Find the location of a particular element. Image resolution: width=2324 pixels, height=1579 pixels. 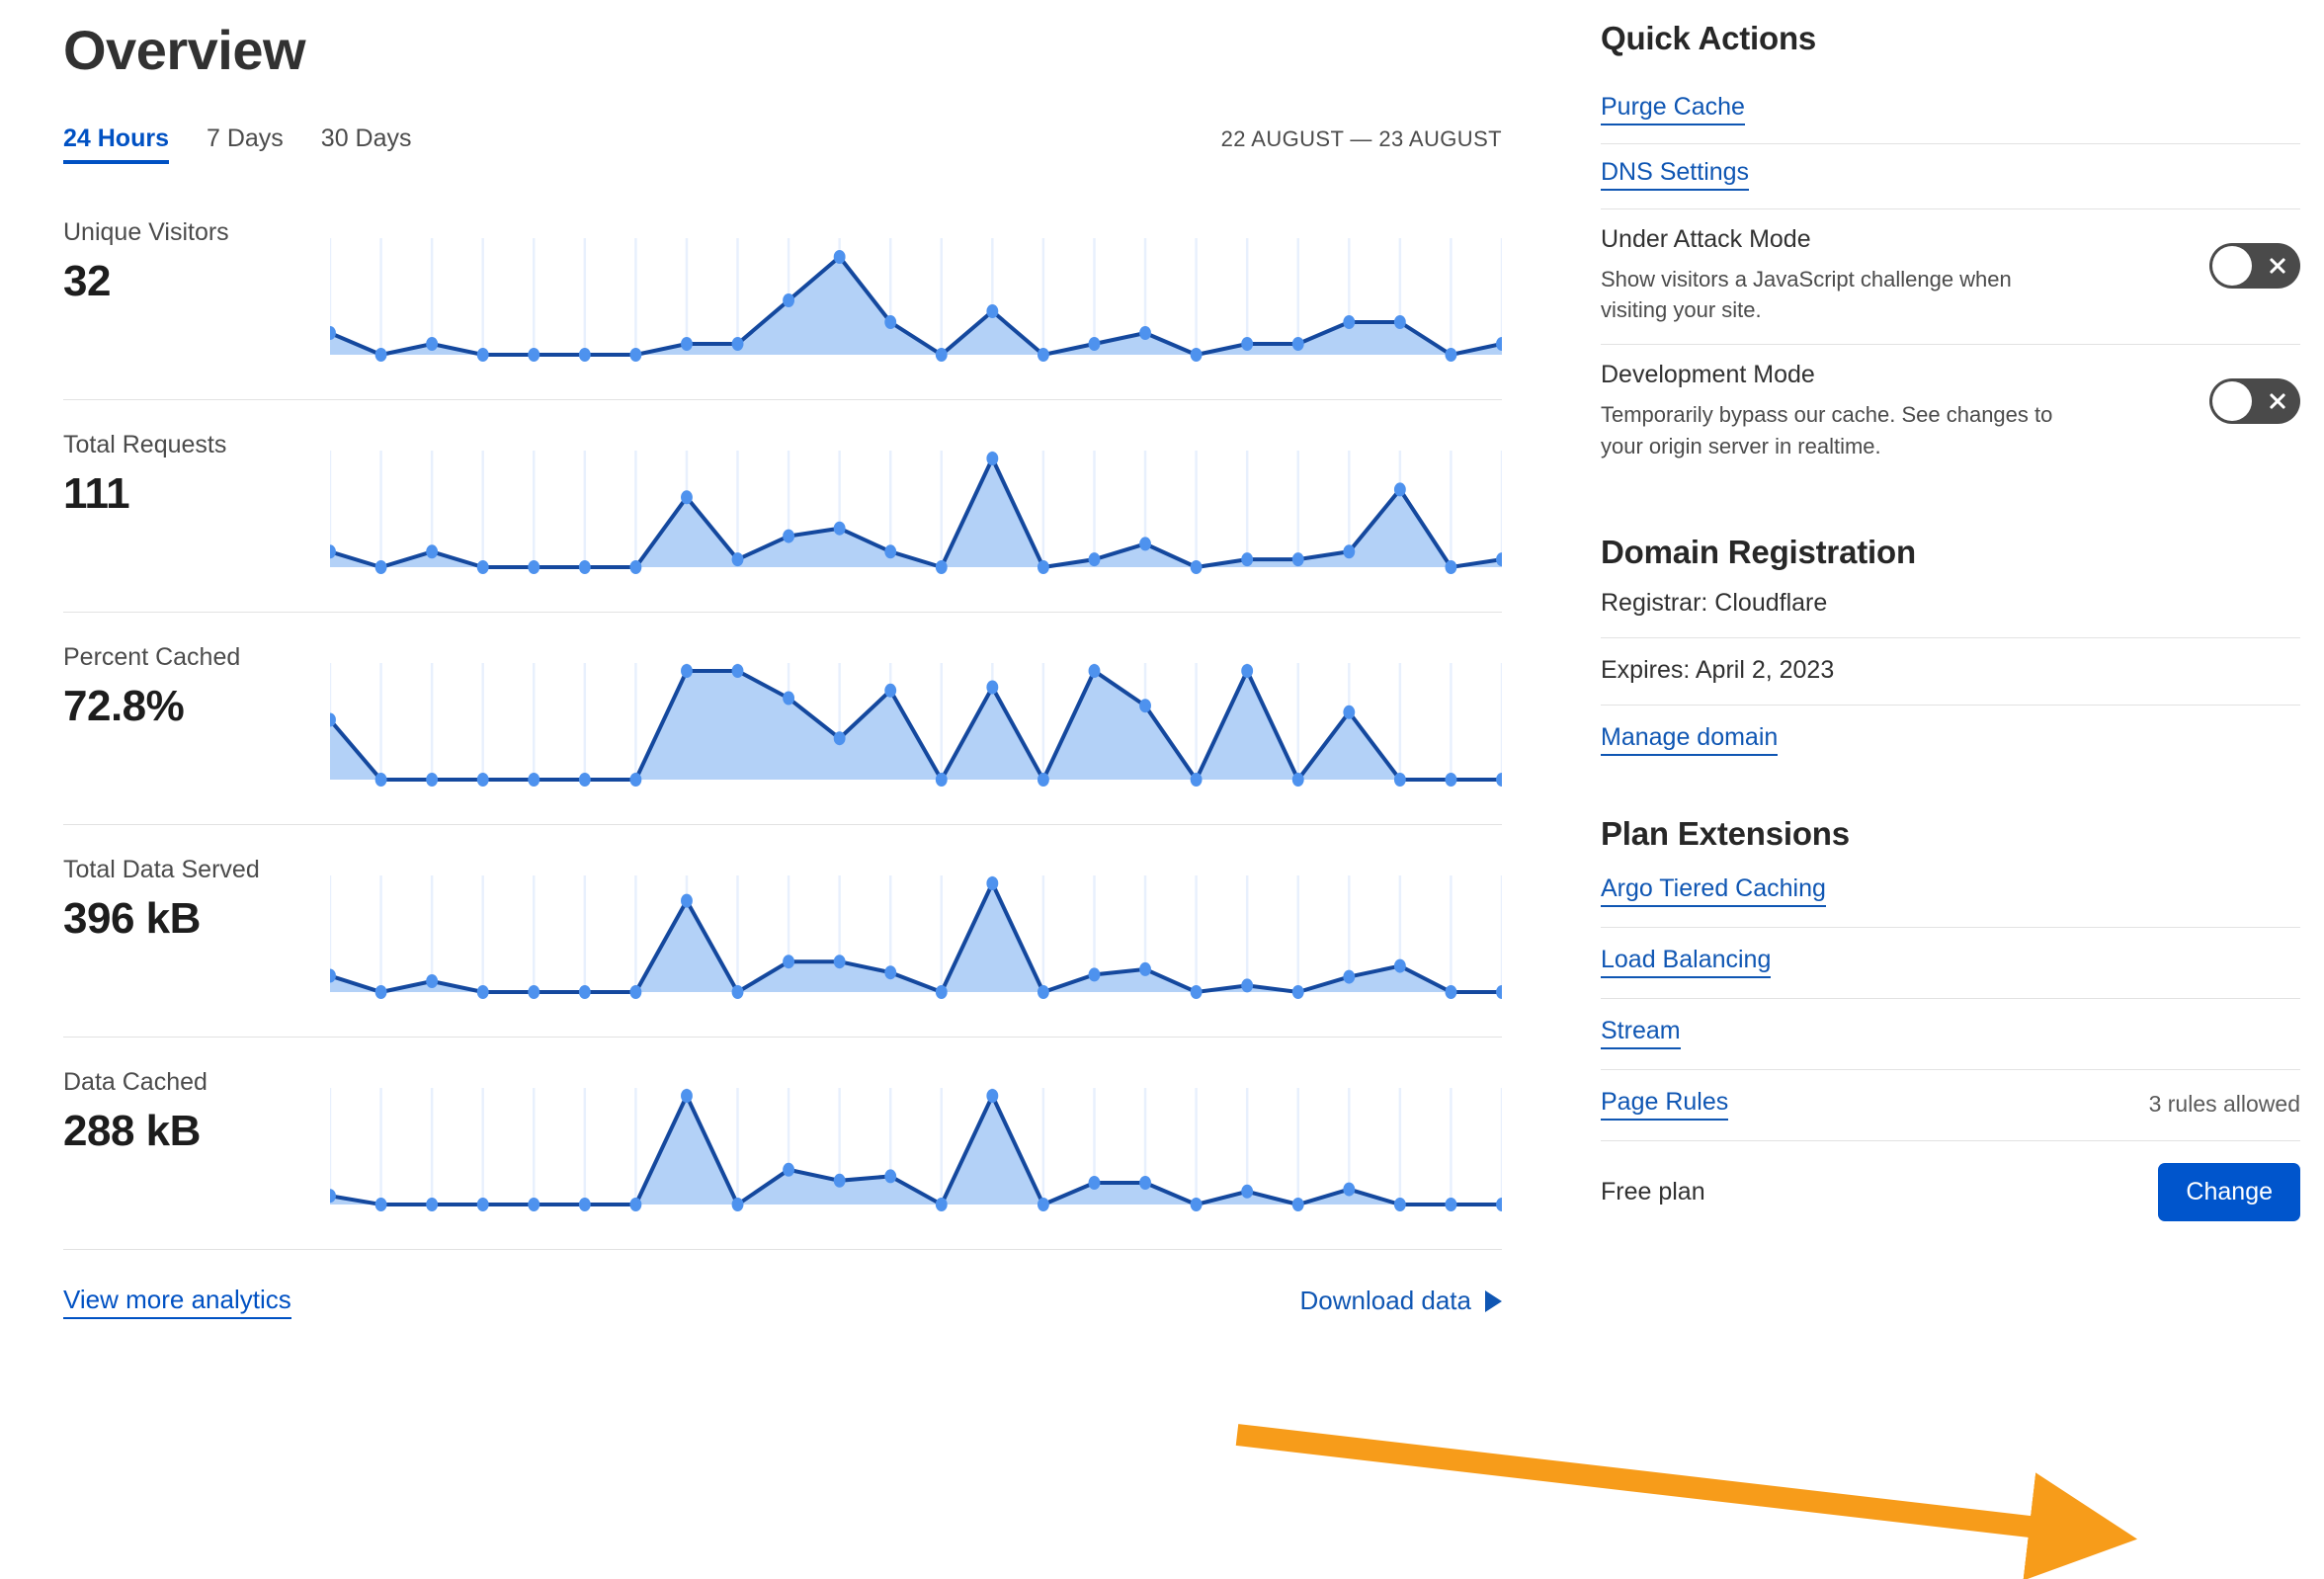

expires-row: Expires: April 2, 2023 is located at coordinates (1950, 672).